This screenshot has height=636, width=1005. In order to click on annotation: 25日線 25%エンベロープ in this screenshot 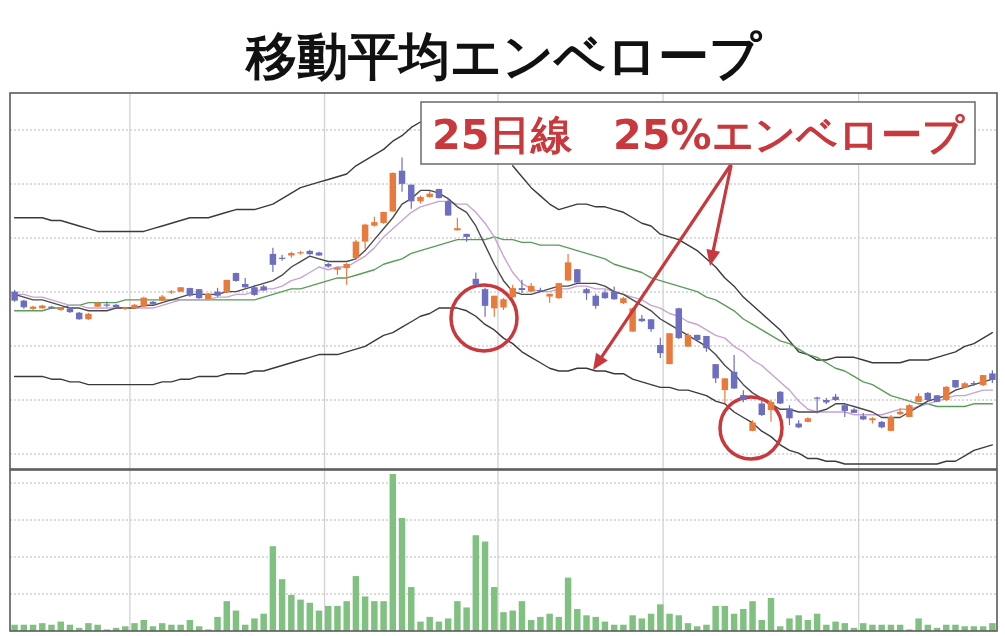, I will do `click(698, 135)`.